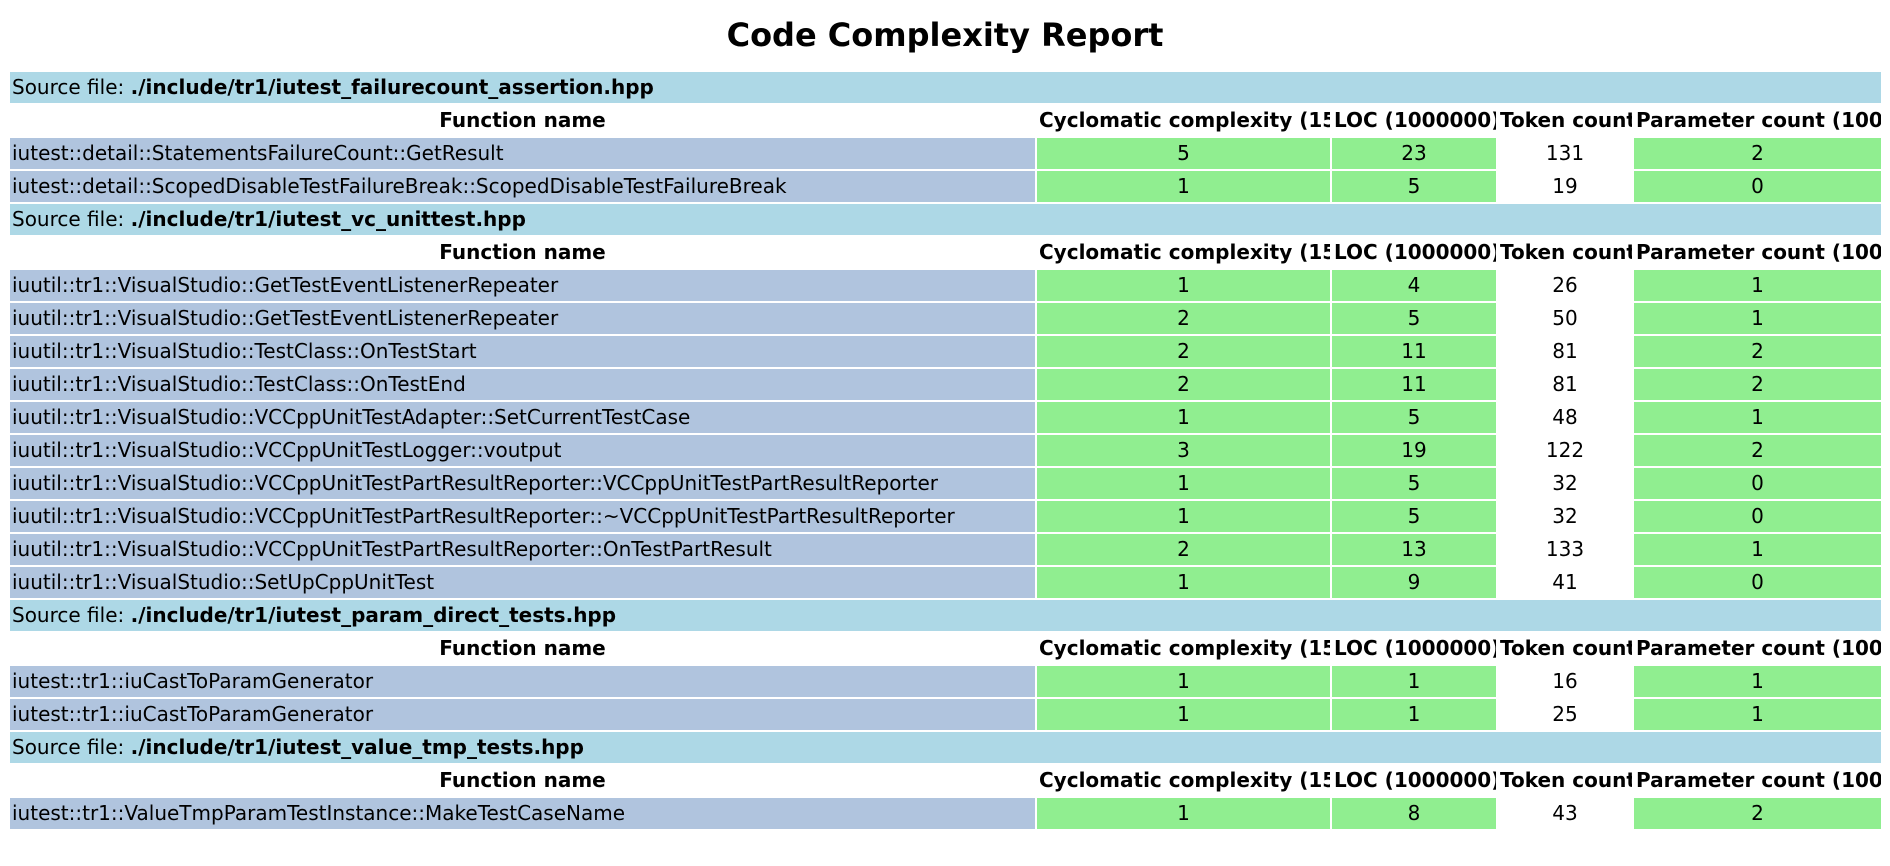 This screenshot has height=866, width=1890. I want to click on function-name-cell: iutest::tr1::iuCastToParamGenerator, so click(522, 681).